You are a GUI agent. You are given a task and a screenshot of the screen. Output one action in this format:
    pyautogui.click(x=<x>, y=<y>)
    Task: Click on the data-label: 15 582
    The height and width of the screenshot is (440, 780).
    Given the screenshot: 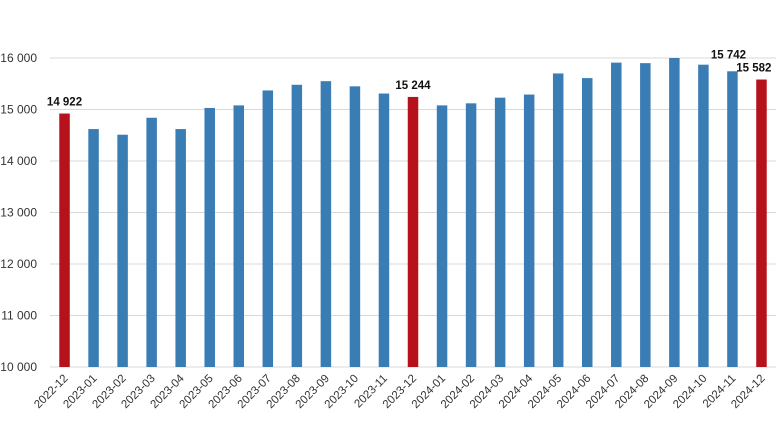 What is the action you would take?
    pyautogui.click(x=753, y=69)
    